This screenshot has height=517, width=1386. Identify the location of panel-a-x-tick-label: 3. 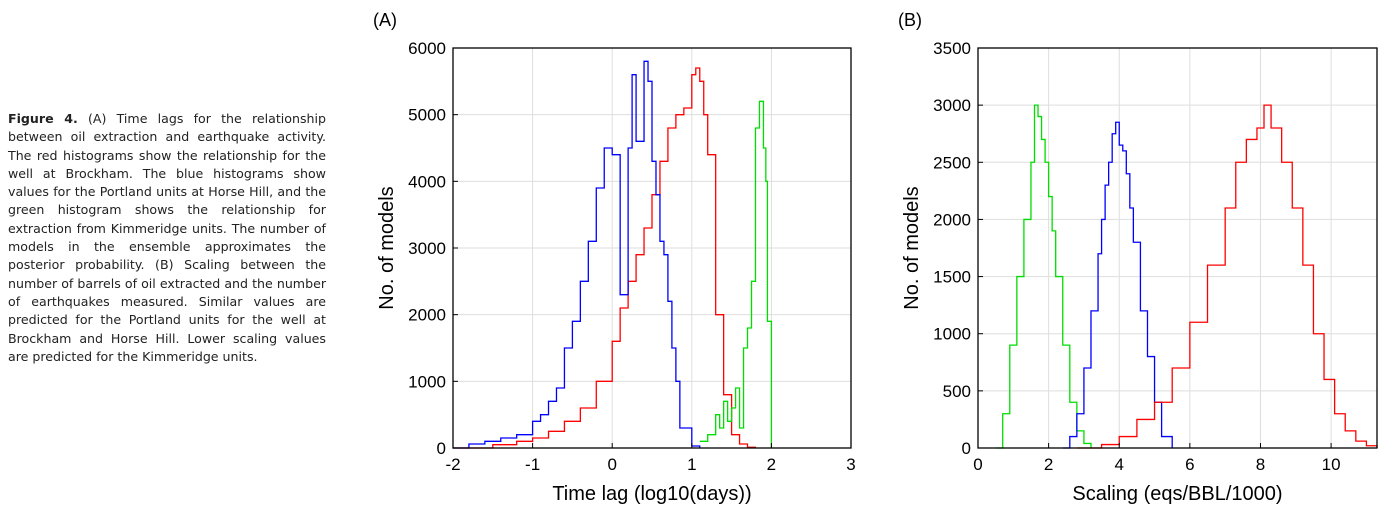
(850, 464).